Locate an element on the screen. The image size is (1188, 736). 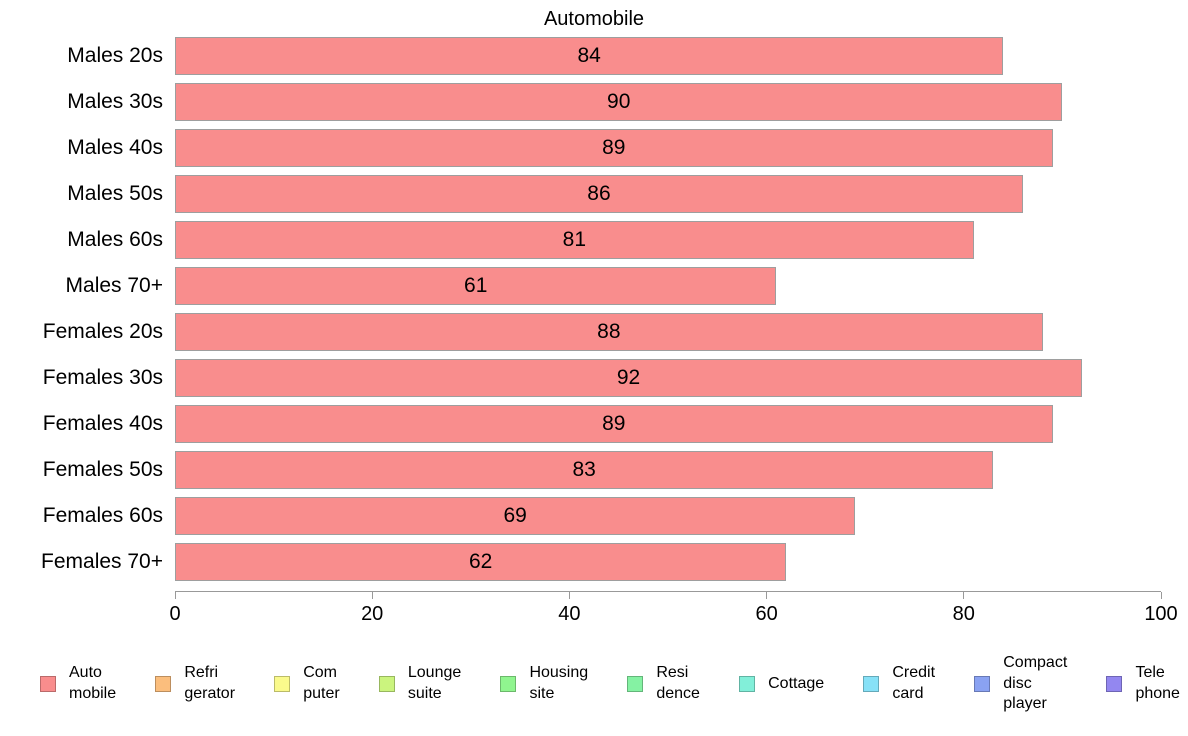
chart-row: Females 30s 92 is located at coordinates (594, 378).